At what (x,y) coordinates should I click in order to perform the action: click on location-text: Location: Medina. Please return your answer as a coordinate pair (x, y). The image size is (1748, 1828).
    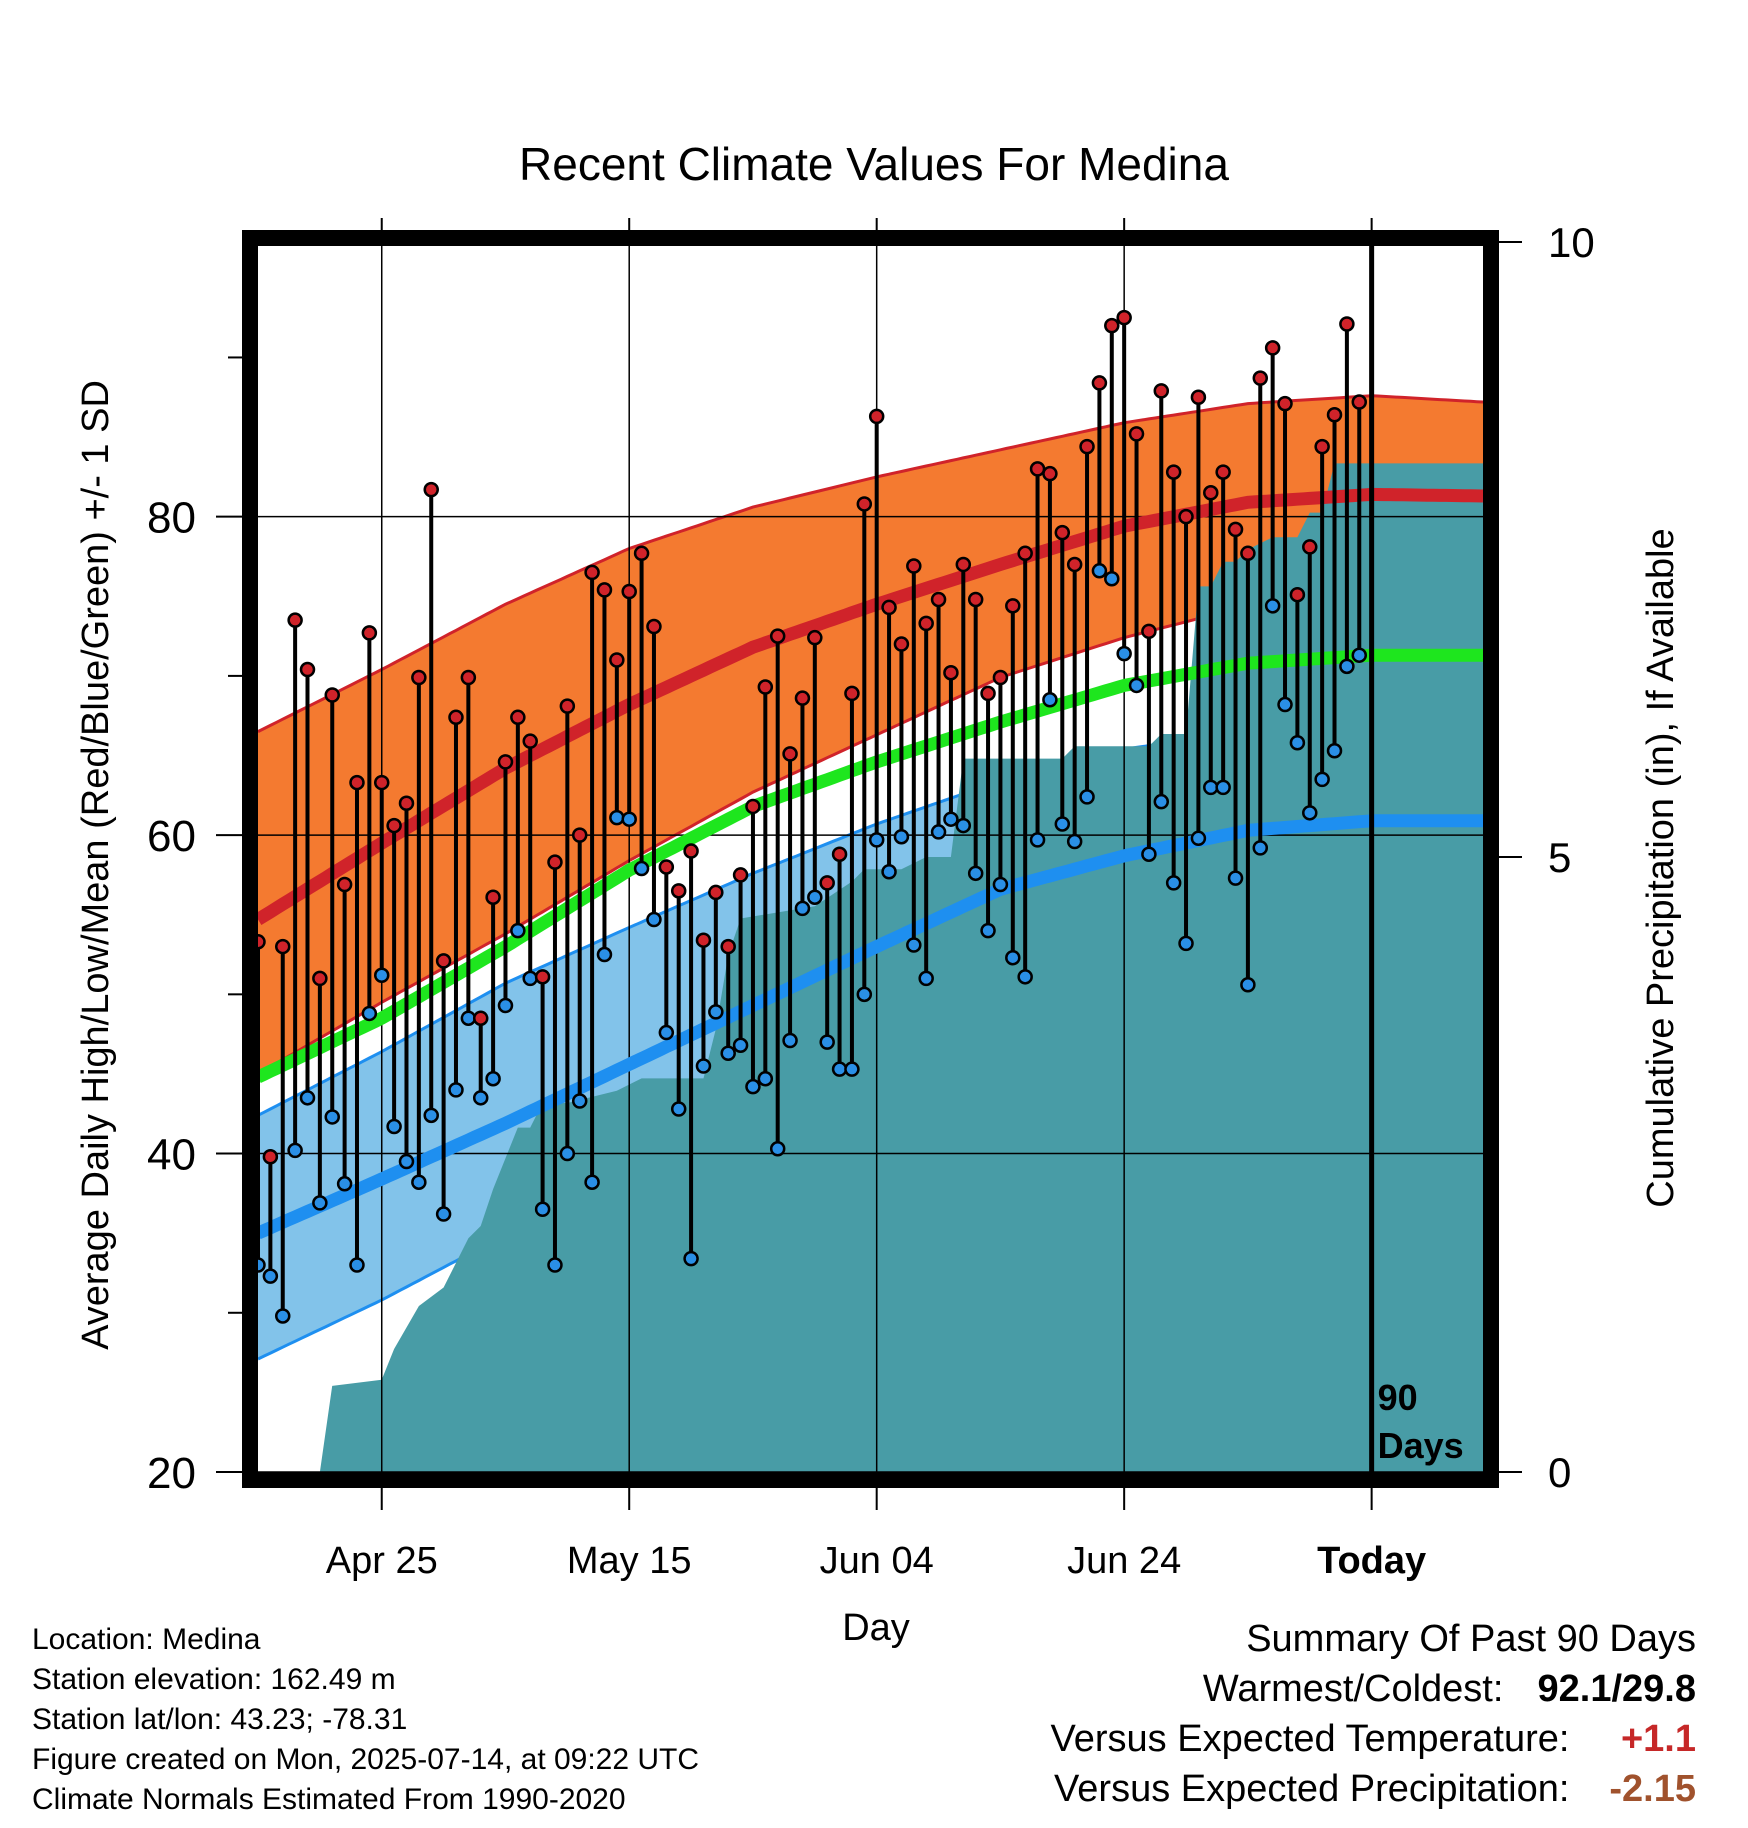
    Looking at the image, I should click on (146, 1639).